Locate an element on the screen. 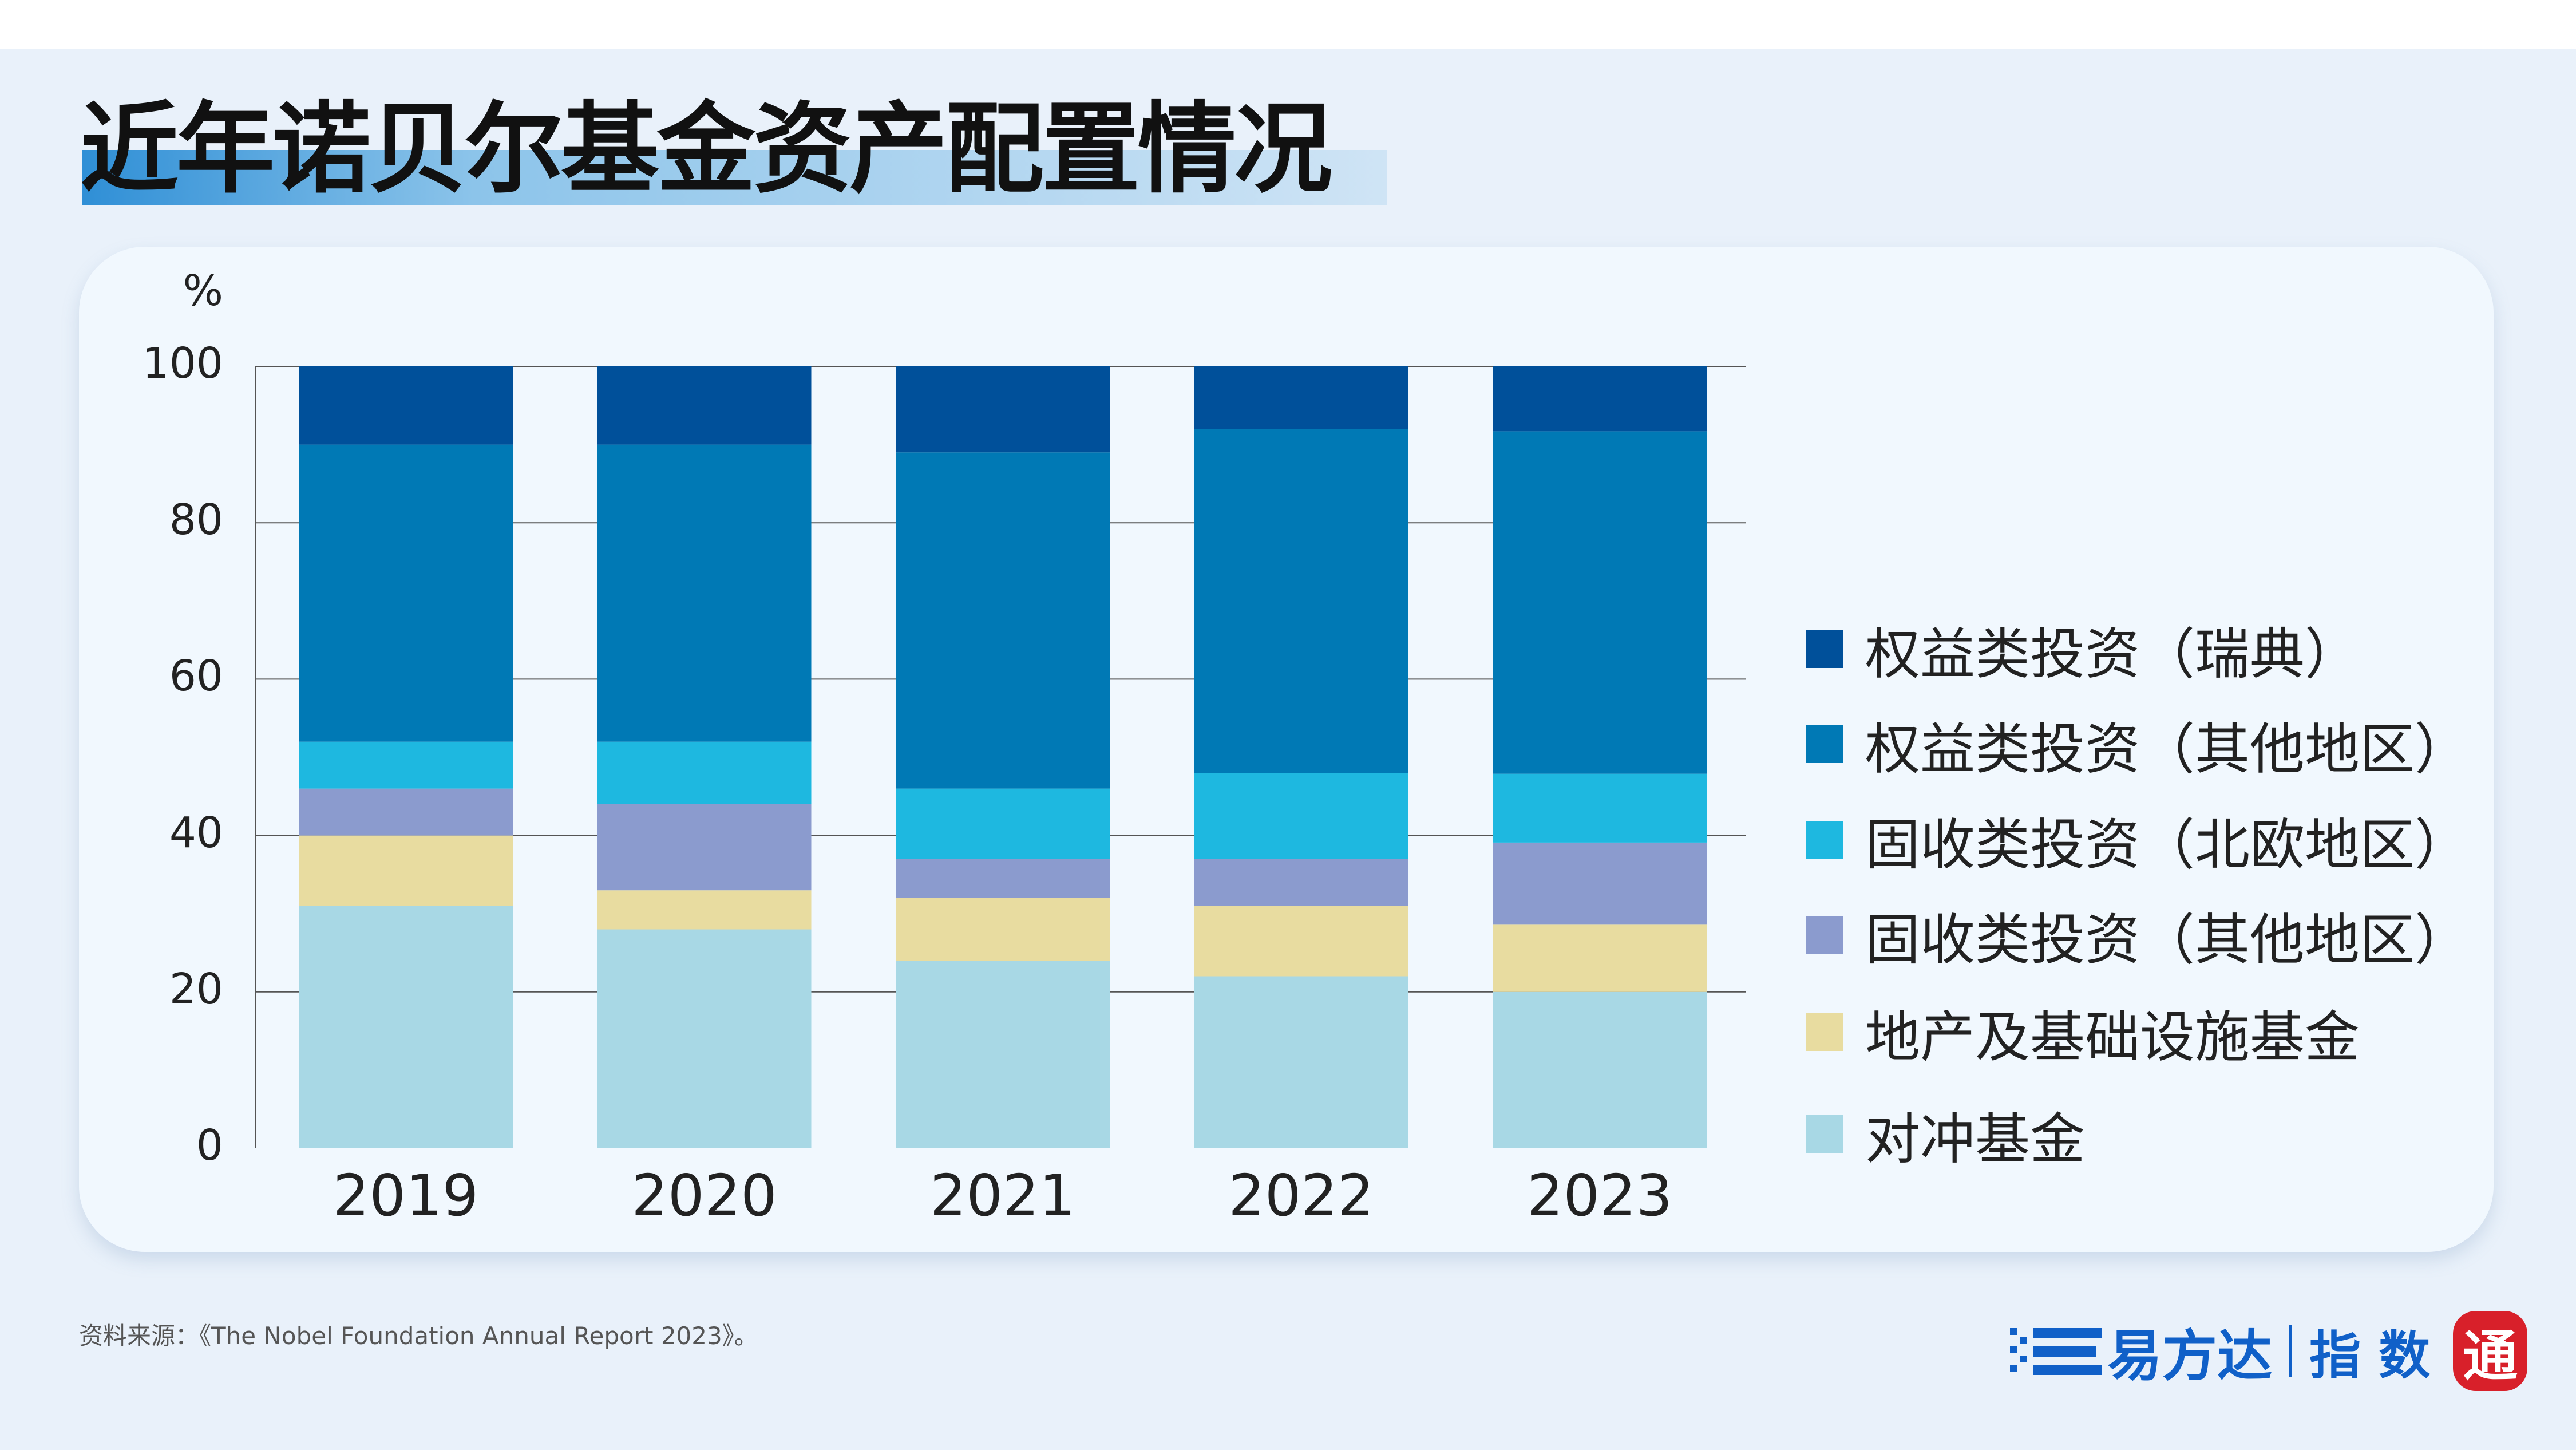 The image size is (2576, 1450). logo-e-icon is located at coordinates (2056, 1351).